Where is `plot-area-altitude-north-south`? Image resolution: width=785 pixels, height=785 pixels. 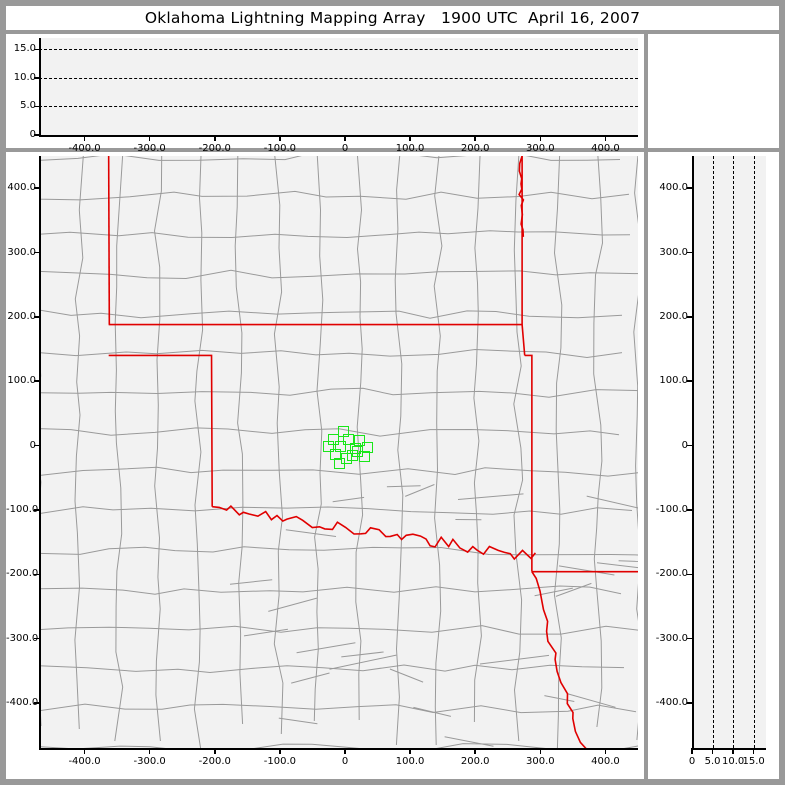
plot-area-altitude-north-south is located at coordinates (729, 452).